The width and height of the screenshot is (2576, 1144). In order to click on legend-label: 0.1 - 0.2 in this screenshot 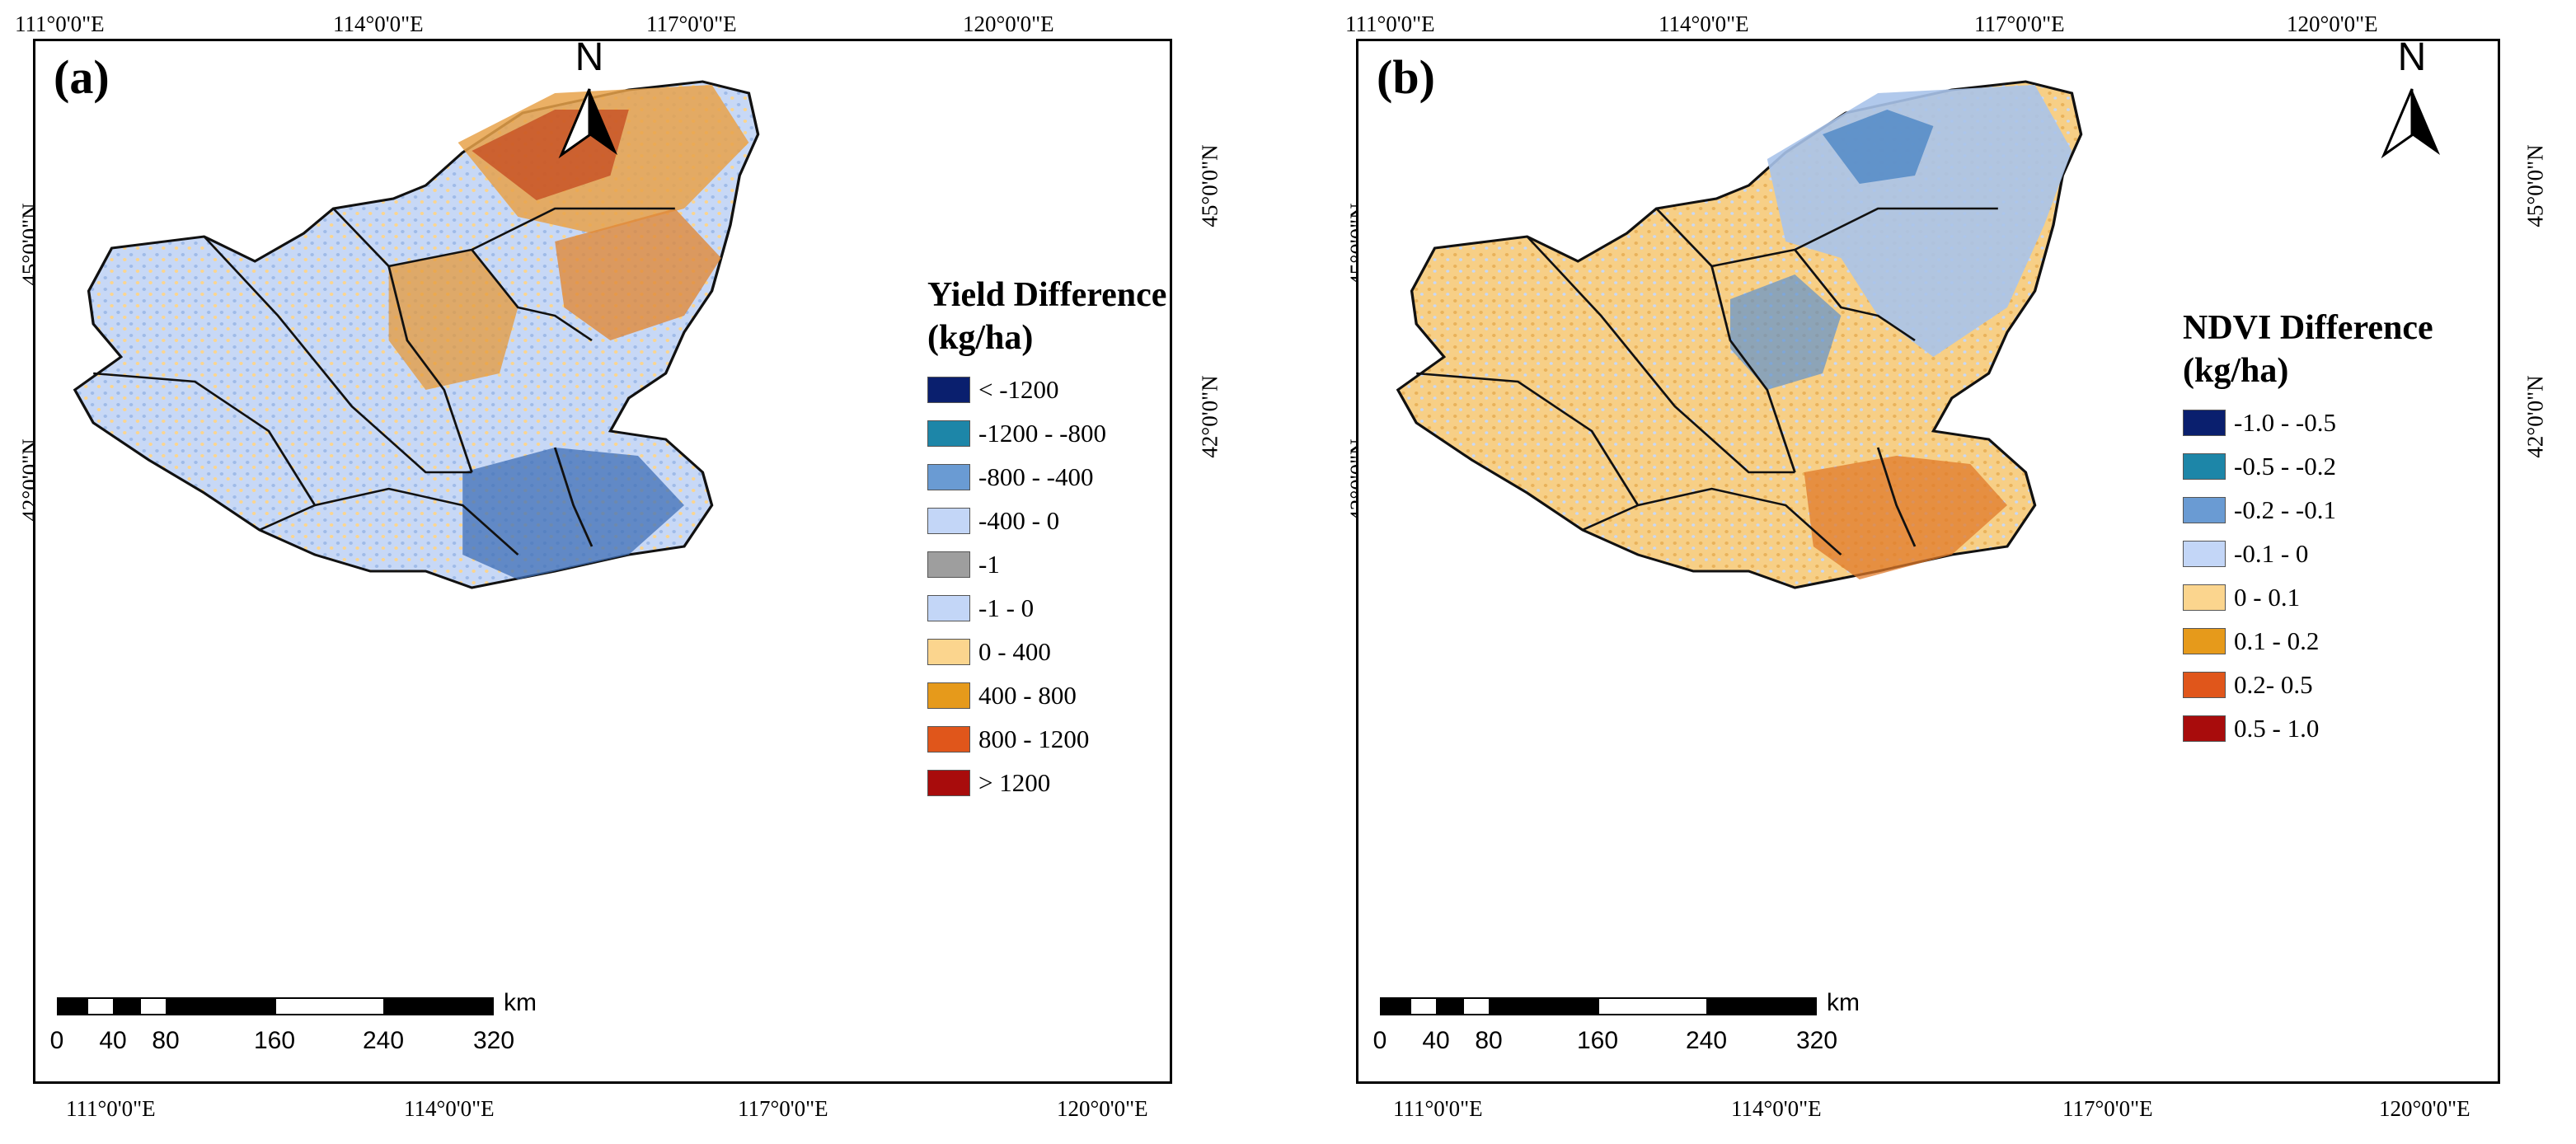, I will do `click(2277, 640)`.